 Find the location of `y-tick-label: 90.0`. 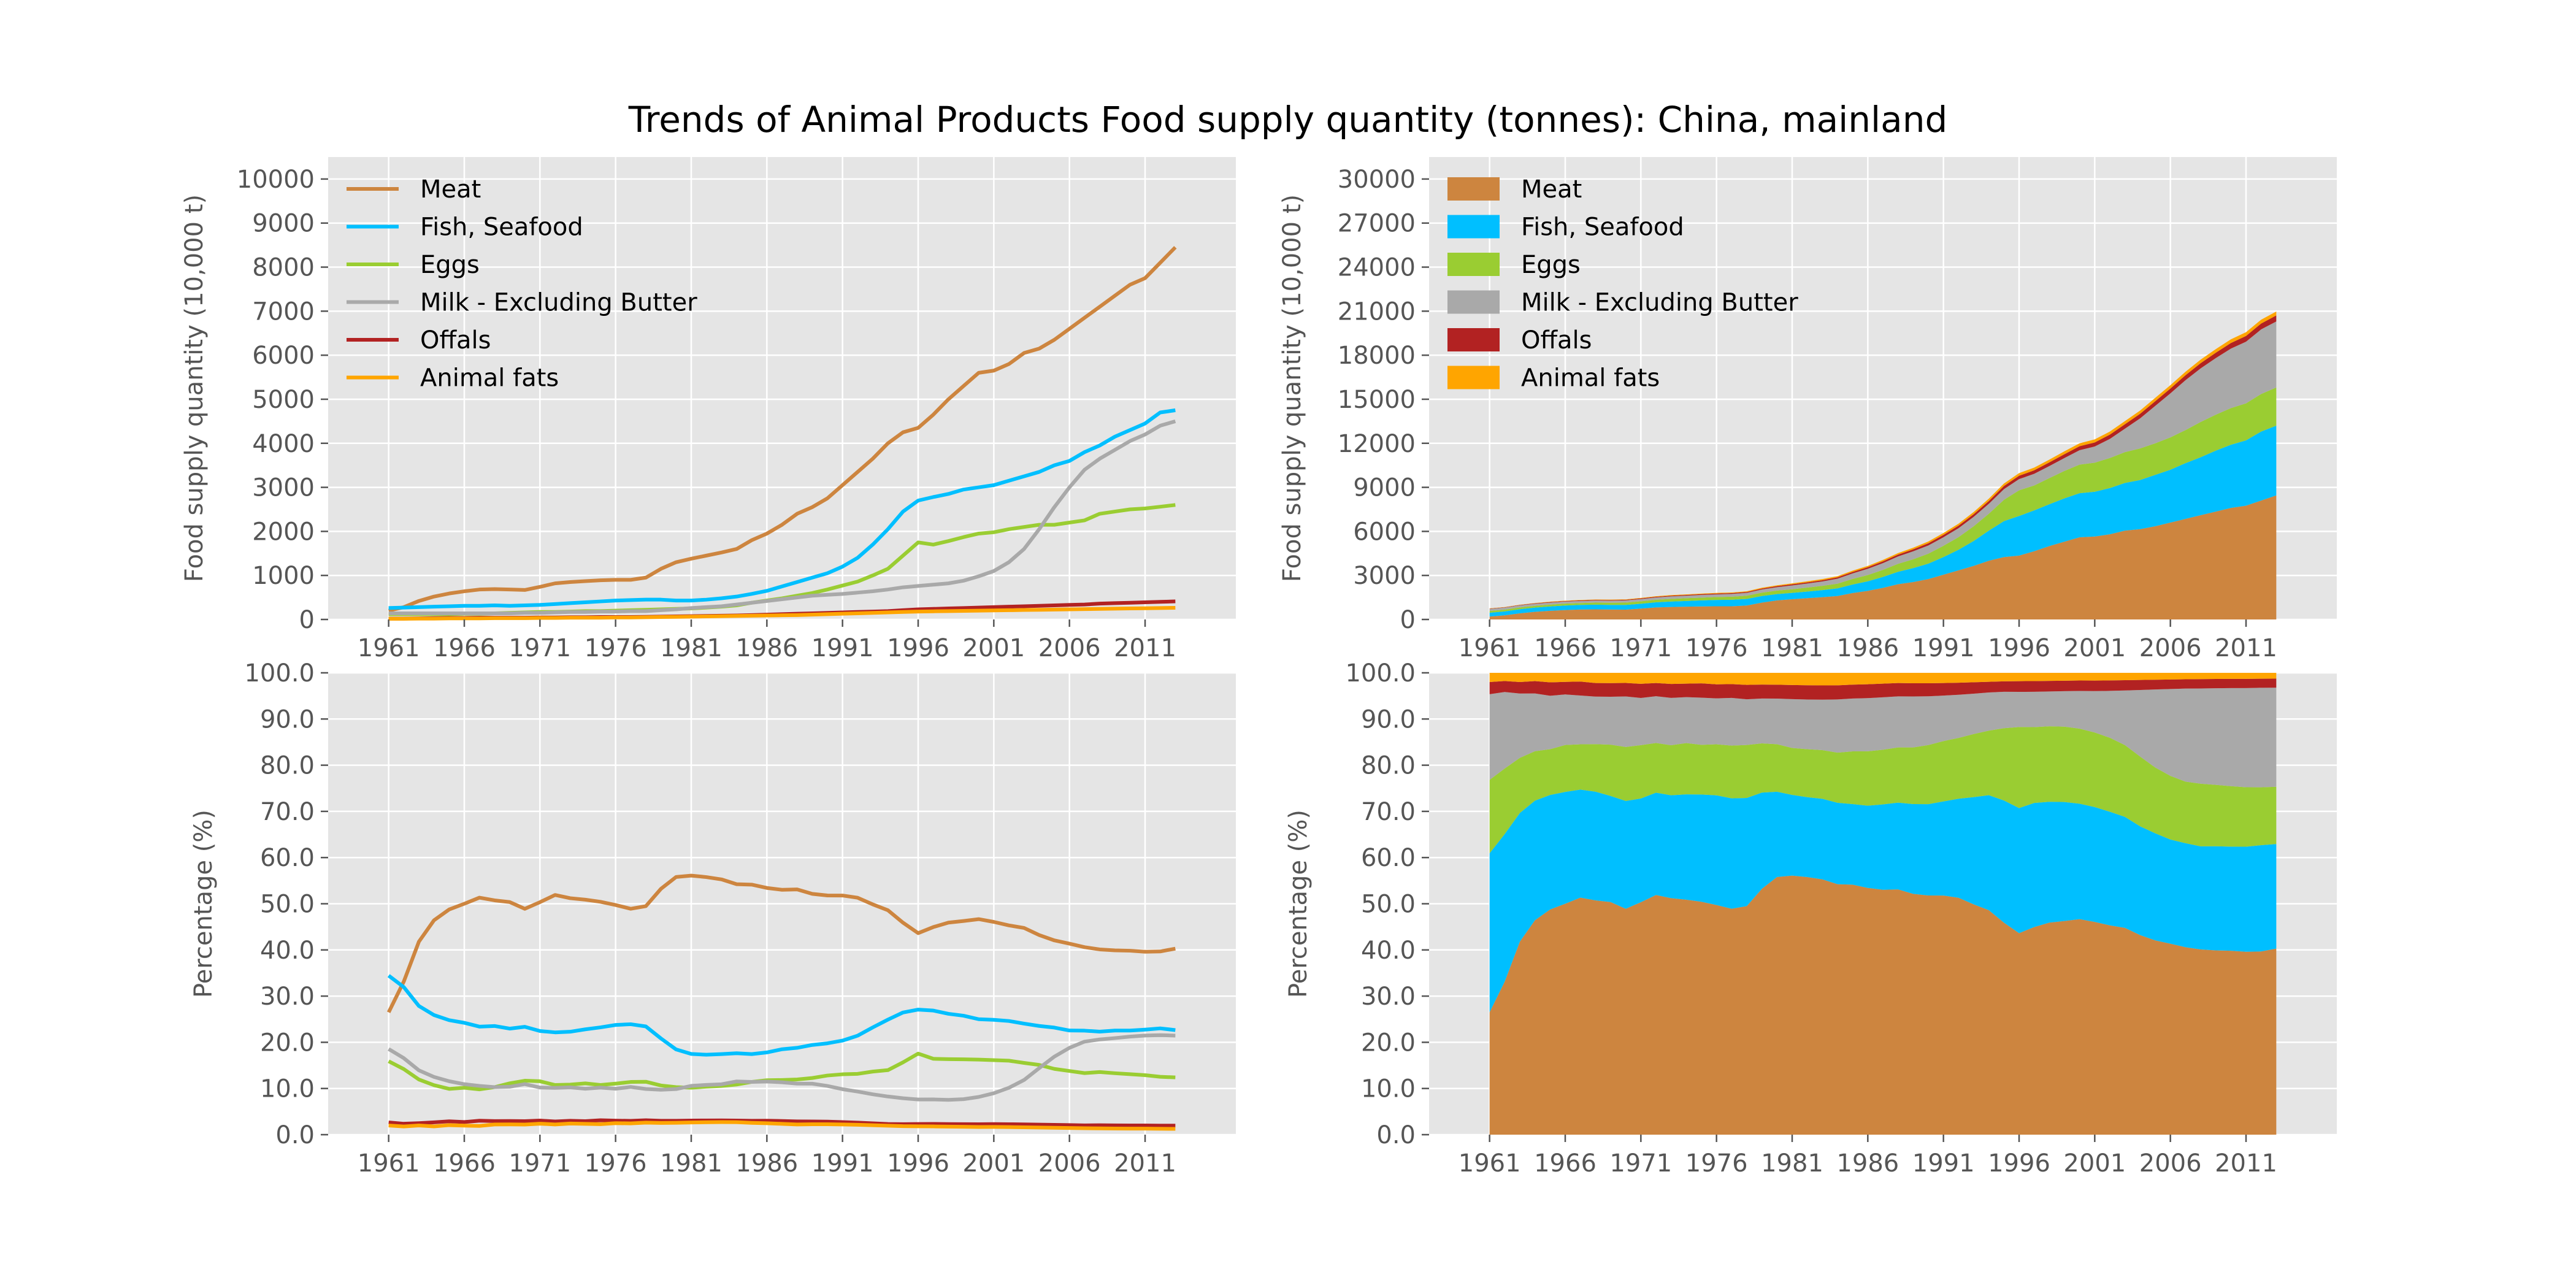

y-tick-label: 90.0 is located at coordinates (287, 719).